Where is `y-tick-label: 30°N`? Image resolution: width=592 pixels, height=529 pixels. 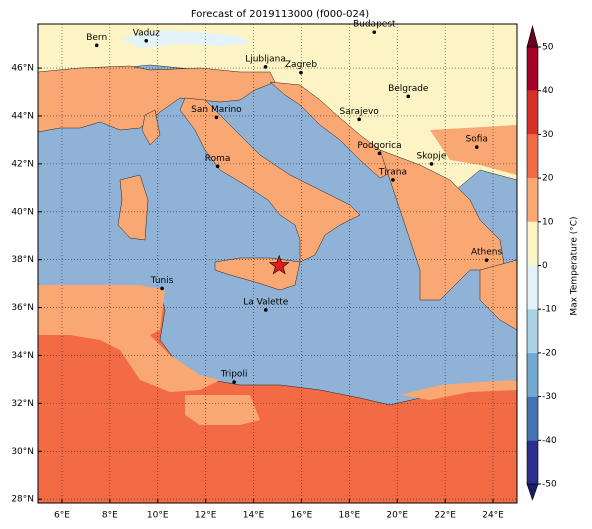
y-tick-label: 30°N is located at coordinates (22, 452).